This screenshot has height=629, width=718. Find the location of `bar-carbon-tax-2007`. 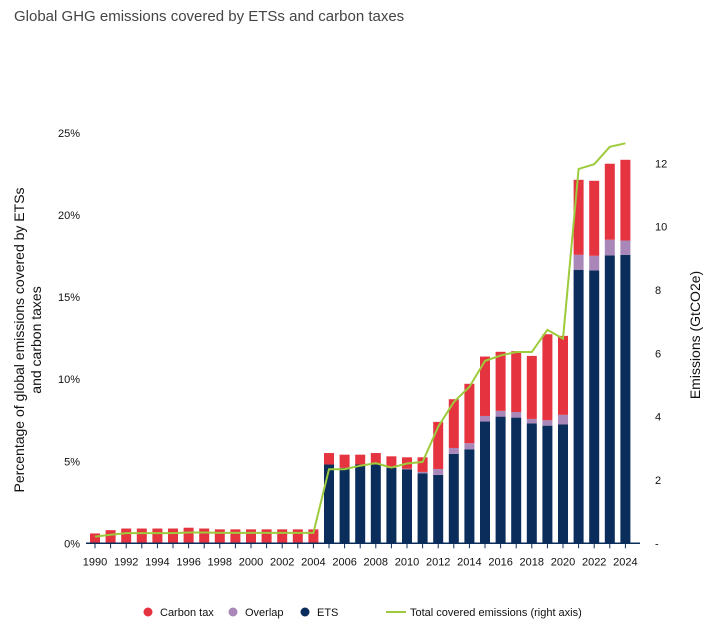

bar-carbon-tax-2007 is located at coordinates (360, 459).